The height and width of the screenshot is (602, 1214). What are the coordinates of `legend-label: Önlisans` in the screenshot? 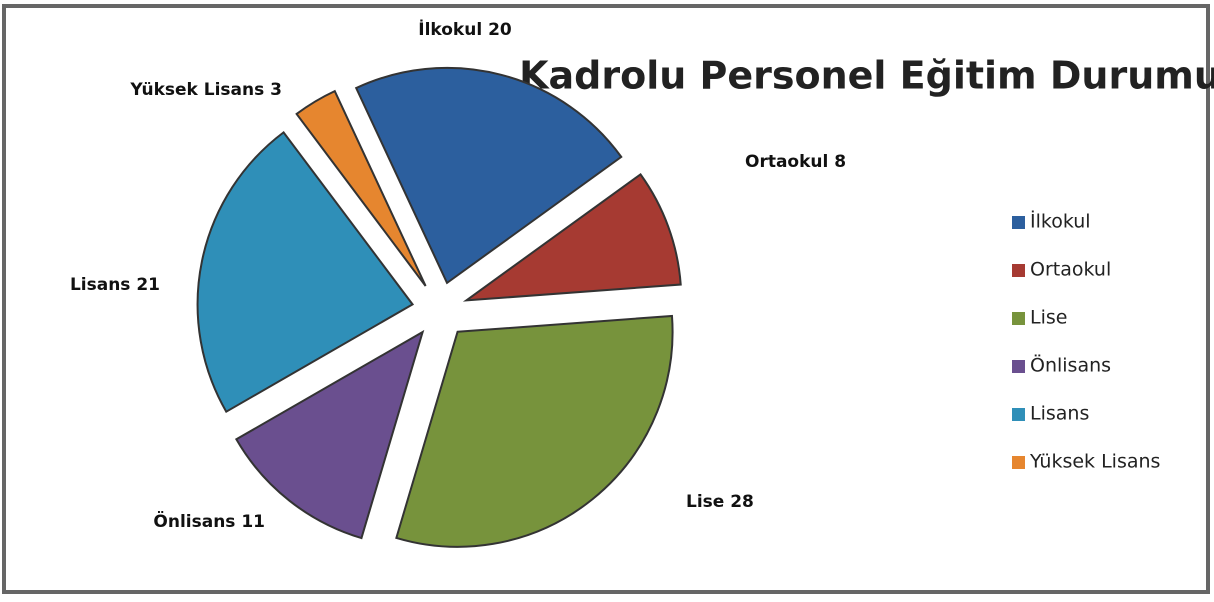 It's located at (1070, 365).